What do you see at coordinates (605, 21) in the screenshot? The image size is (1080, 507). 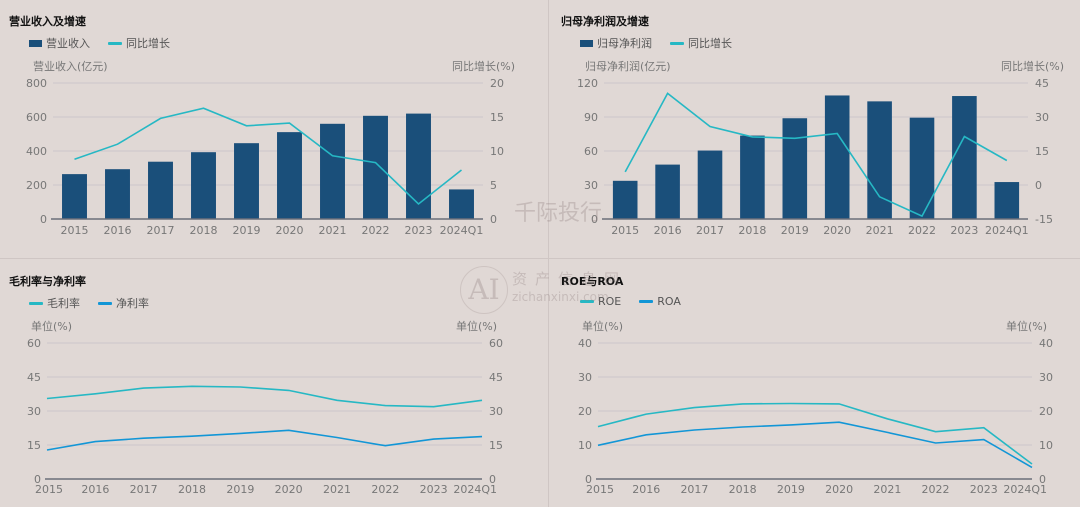 I see `chart-title: 归母净利润及增速` at bounding box center [605, 21].